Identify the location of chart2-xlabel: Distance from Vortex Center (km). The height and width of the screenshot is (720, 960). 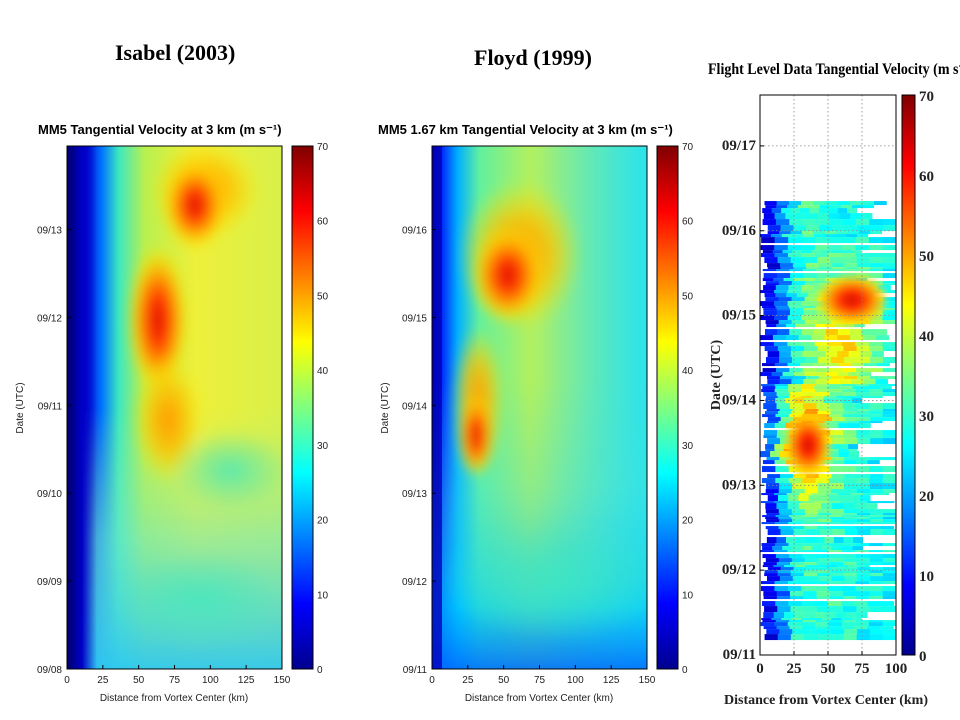
(539, 698).